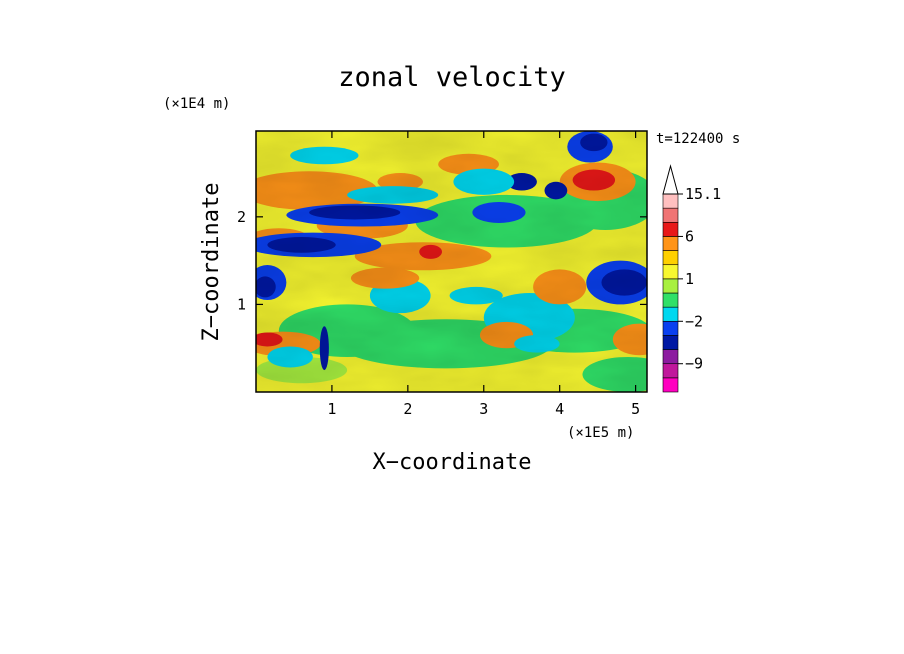 Image resolution: width=904 pixels, height=654 pixels. I want to click on colorbar-tick-label: 6, so click(689, 236).